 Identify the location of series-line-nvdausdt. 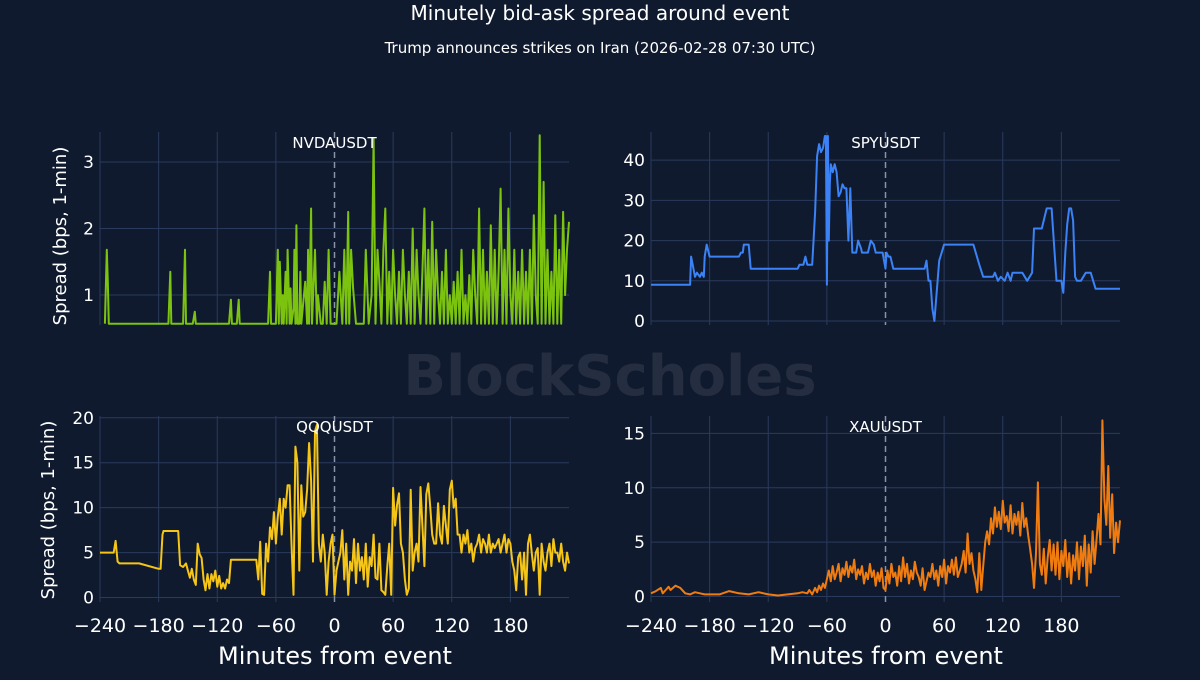
(336, 229).